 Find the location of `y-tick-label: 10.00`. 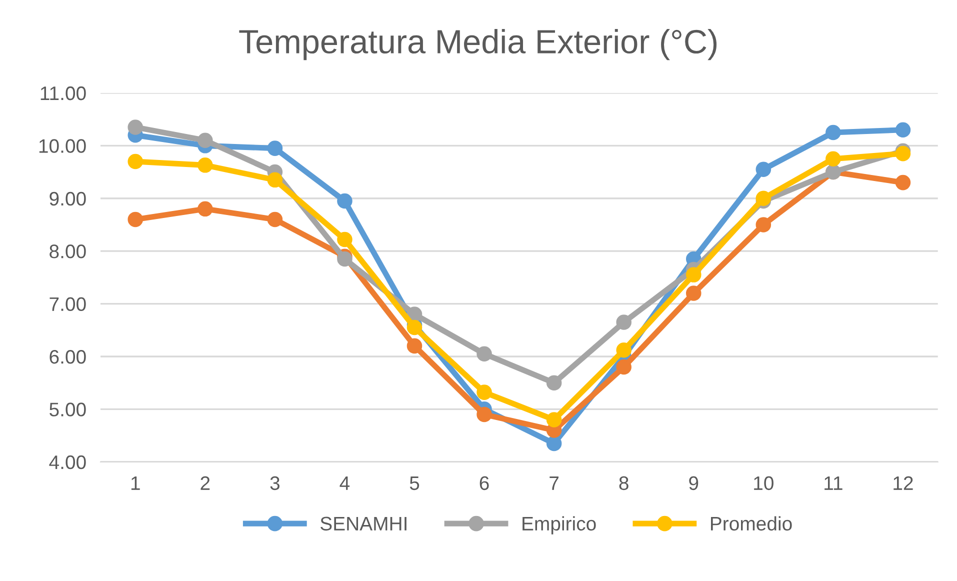

y-tick-label: 10.00 is located at coordinates (62, 146).